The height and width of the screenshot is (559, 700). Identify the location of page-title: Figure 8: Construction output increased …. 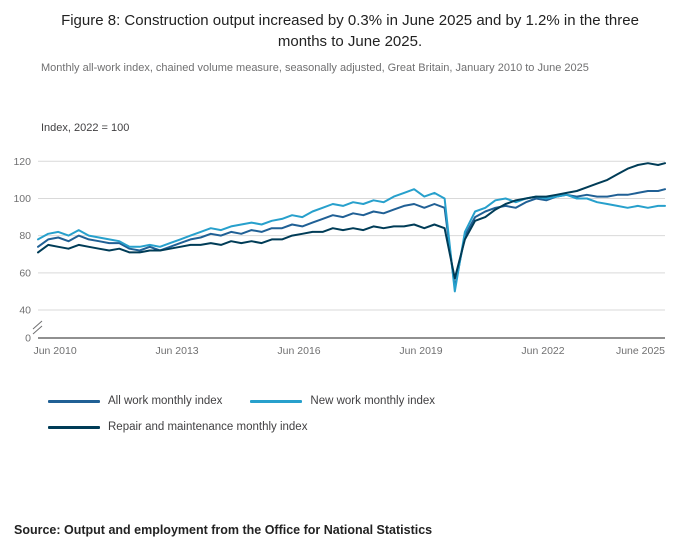
(350, 31).